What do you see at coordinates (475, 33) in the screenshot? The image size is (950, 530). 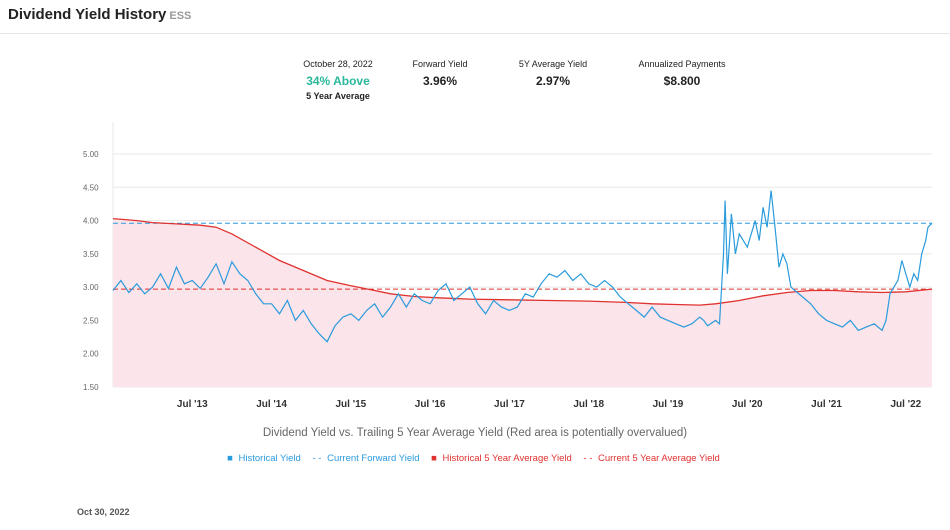 I see `header-divider` at bounding box center [475, 33].